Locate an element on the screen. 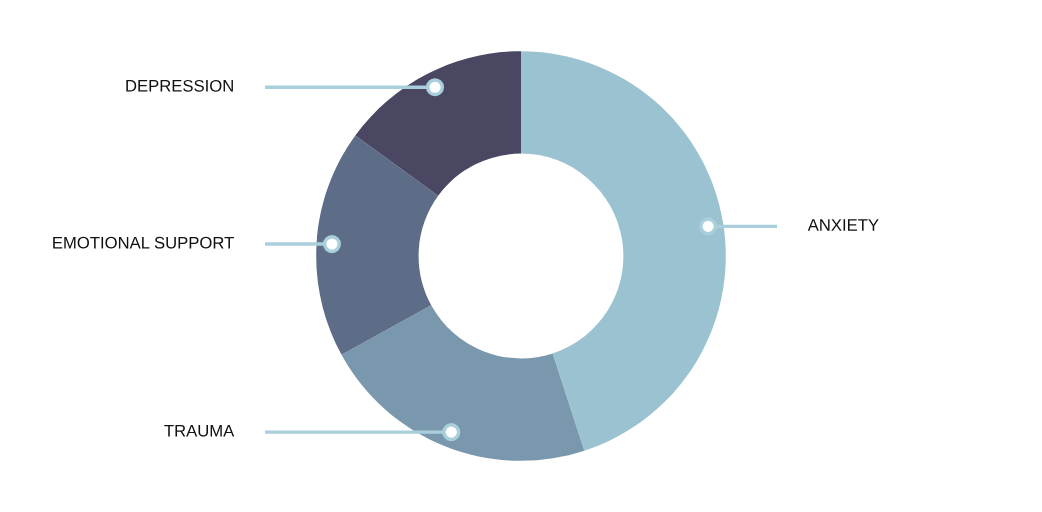 This screenshot has height=512, width=1042. slice-label: DEPRESSION is located at coordinates (179, 85).